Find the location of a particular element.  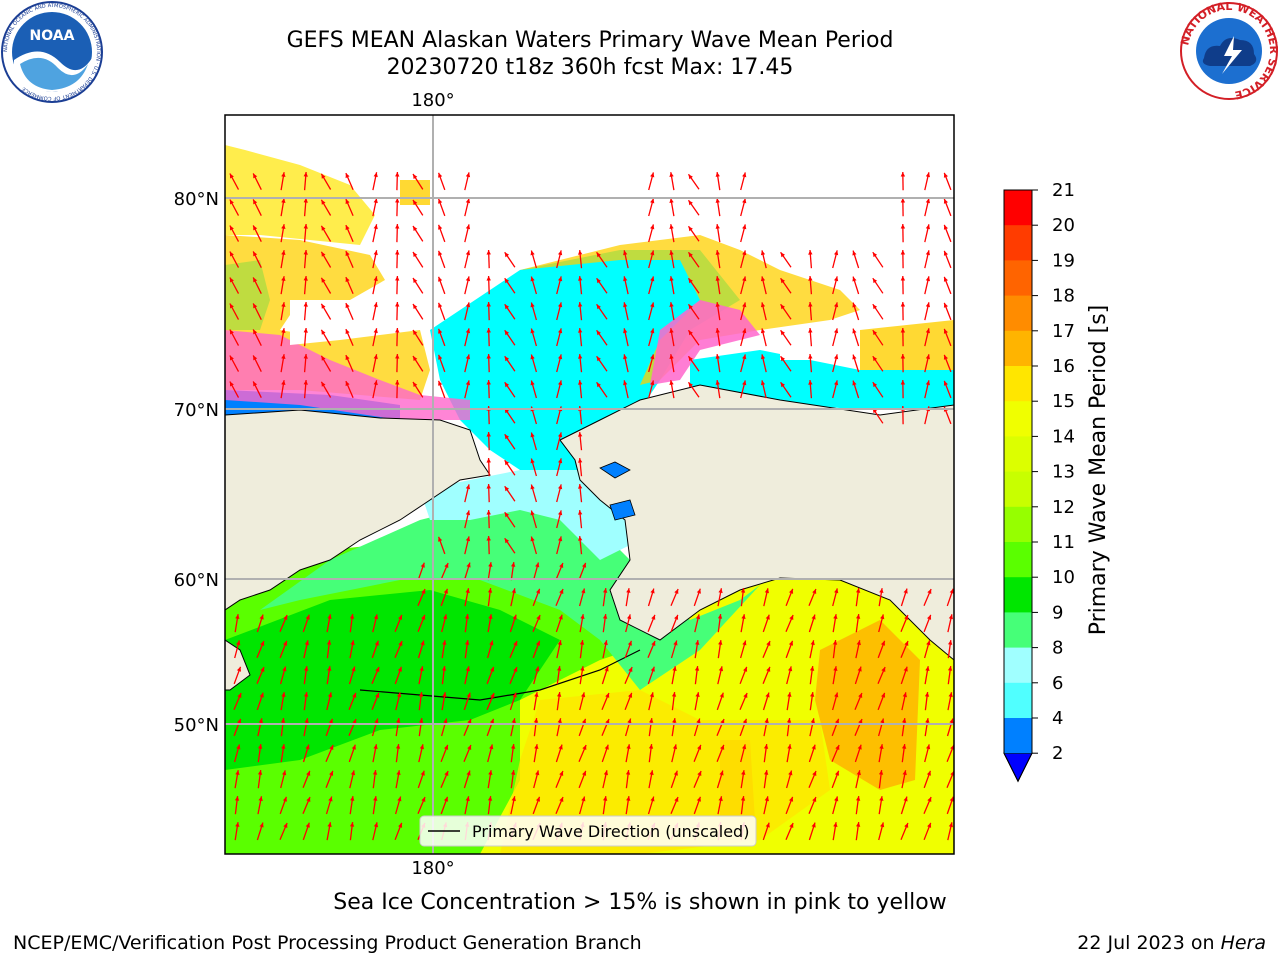

norton-sound is located at coordinates (622, 510).